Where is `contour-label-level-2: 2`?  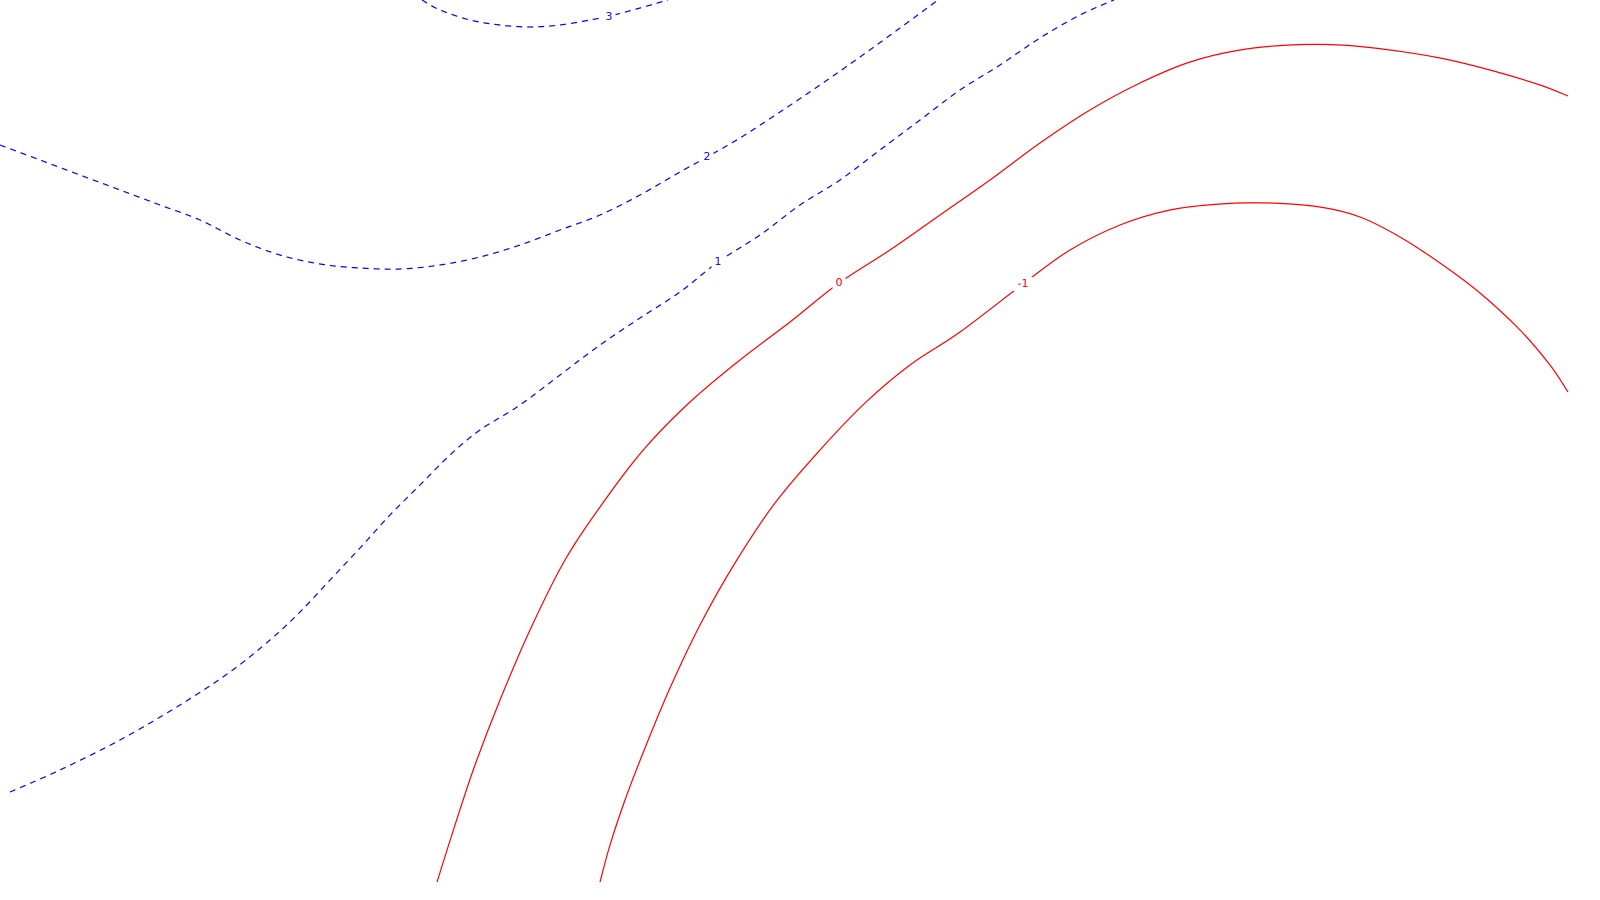
contour-label-level-2: 2 is located at coordinates (707, 156).